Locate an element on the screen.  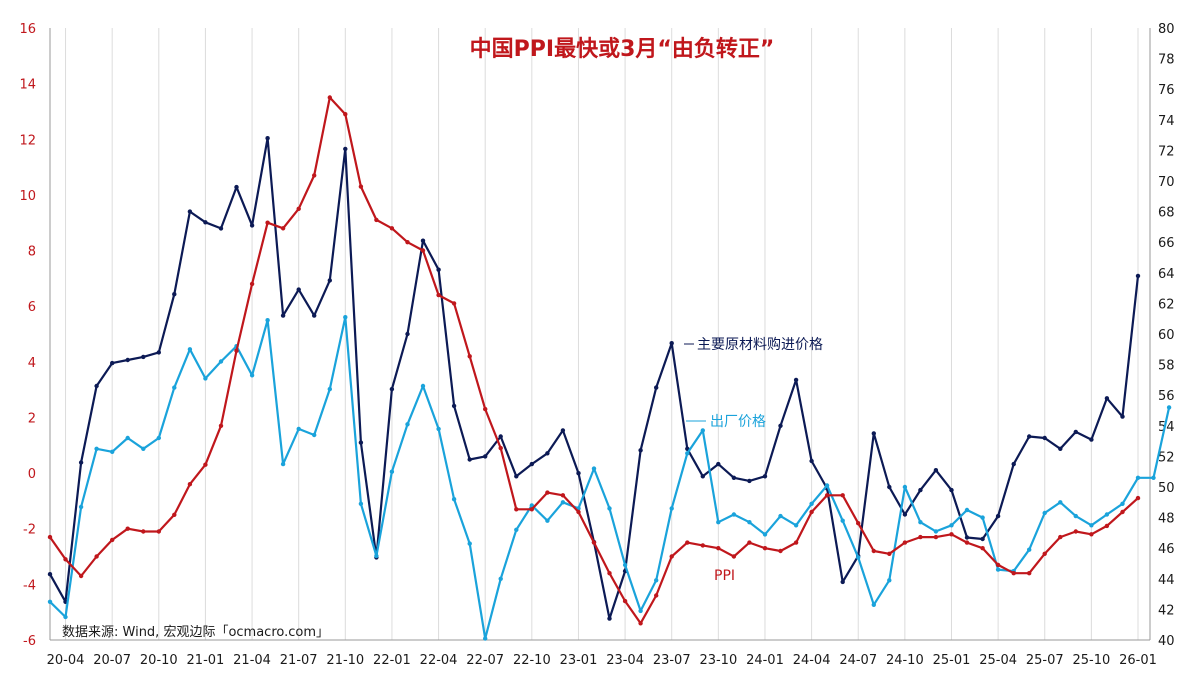
right-tick-label: 60 is located at coordinates (1166, 335).